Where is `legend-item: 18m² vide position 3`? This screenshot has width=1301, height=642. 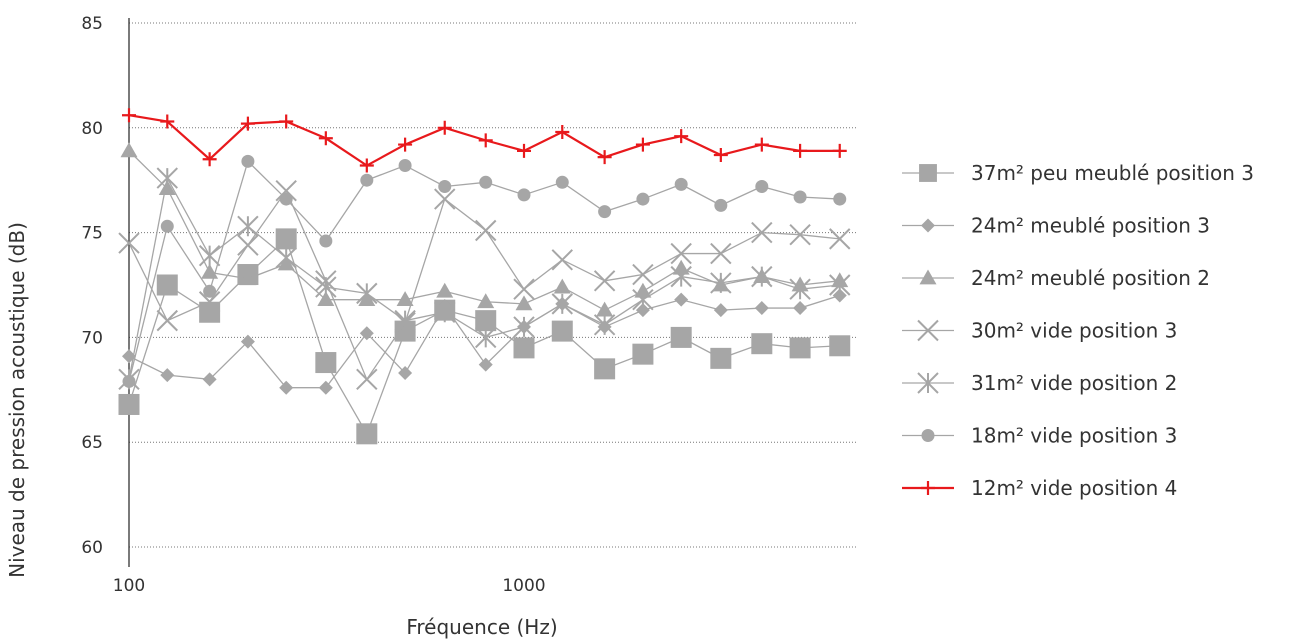
legend-item: 18m² vide position 3 is located at coordinates (1039, 436).